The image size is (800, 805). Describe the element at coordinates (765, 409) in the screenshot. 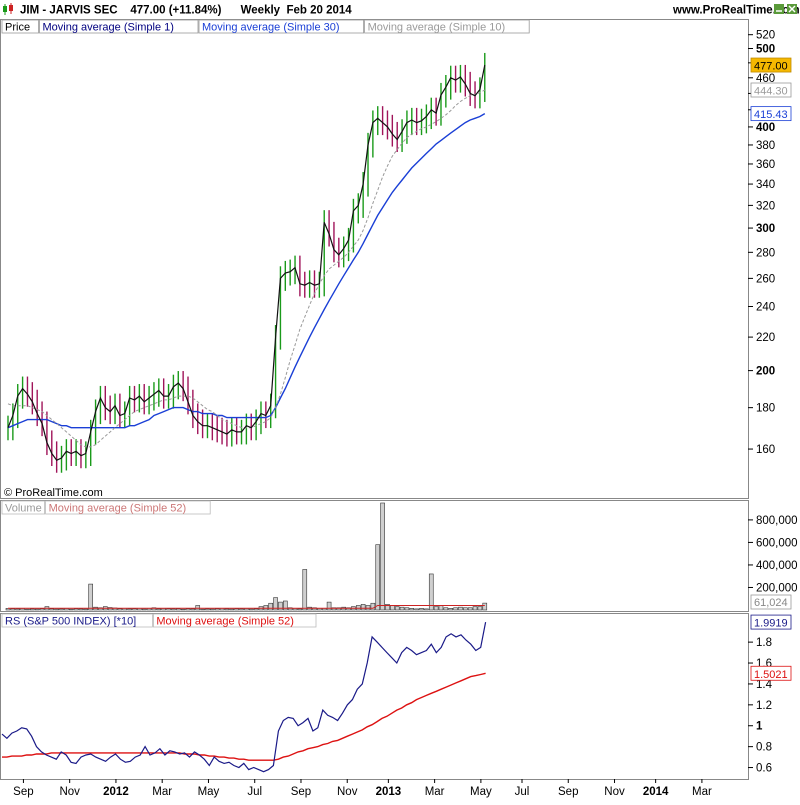

I see `price-y-tick-label: 180` at that location.